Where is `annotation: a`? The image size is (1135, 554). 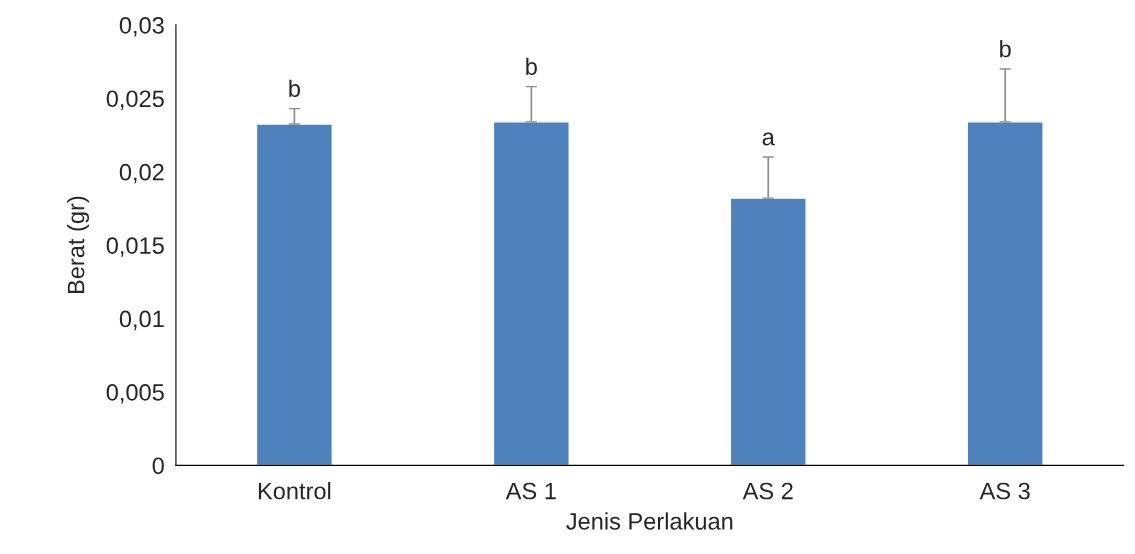
annotation: a is located at coordinates (768, 139).